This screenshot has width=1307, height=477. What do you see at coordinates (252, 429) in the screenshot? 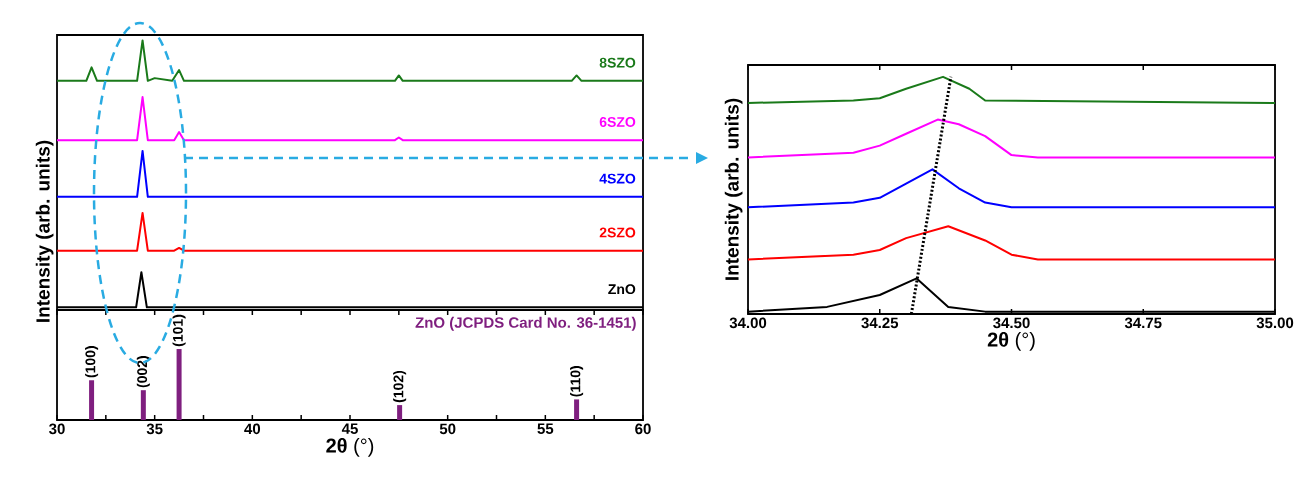
I see `x-tick-label: 40` at bounding box center [252, 429].